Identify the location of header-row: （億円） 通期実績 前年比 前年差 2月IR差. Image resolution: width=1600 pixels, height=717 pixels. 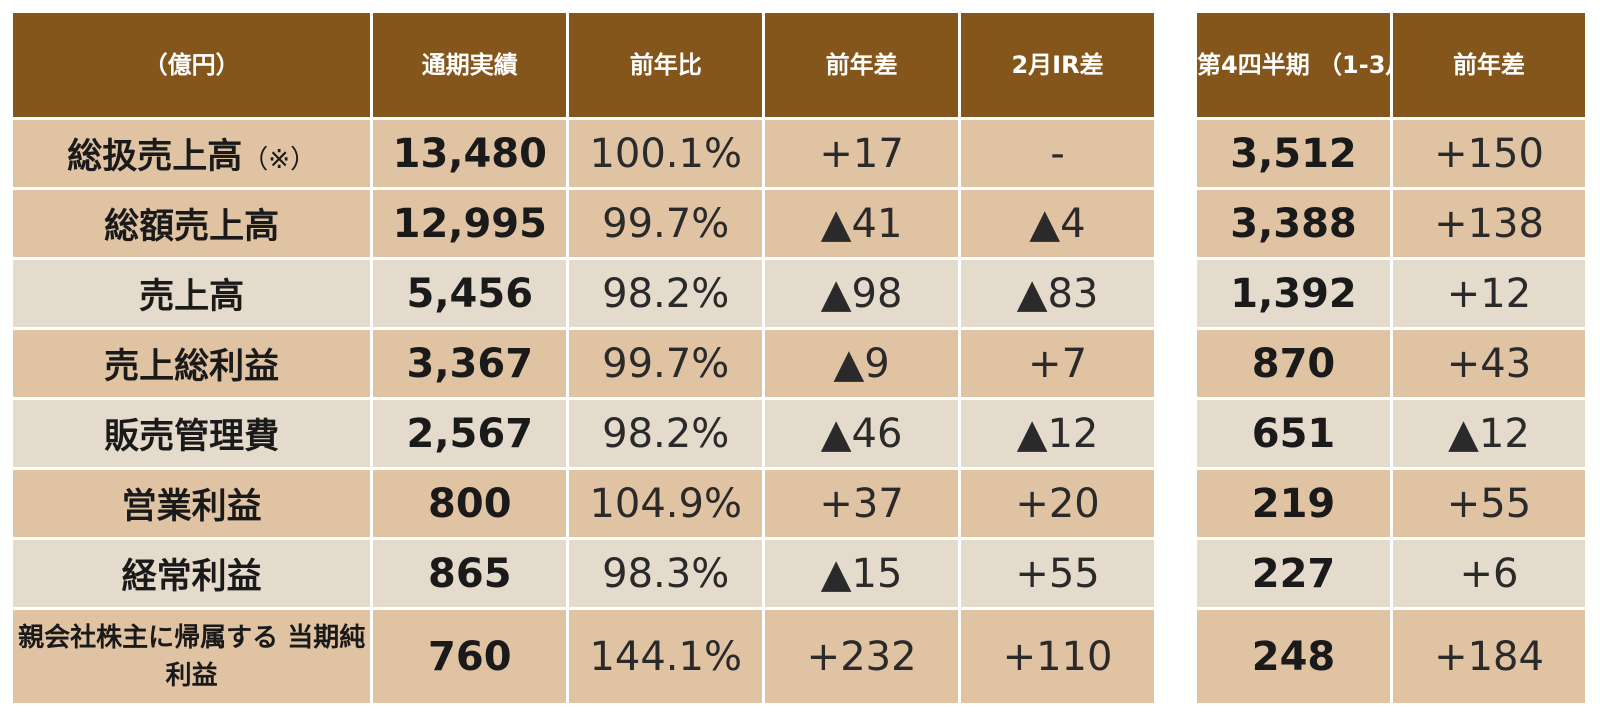
(583, 65).